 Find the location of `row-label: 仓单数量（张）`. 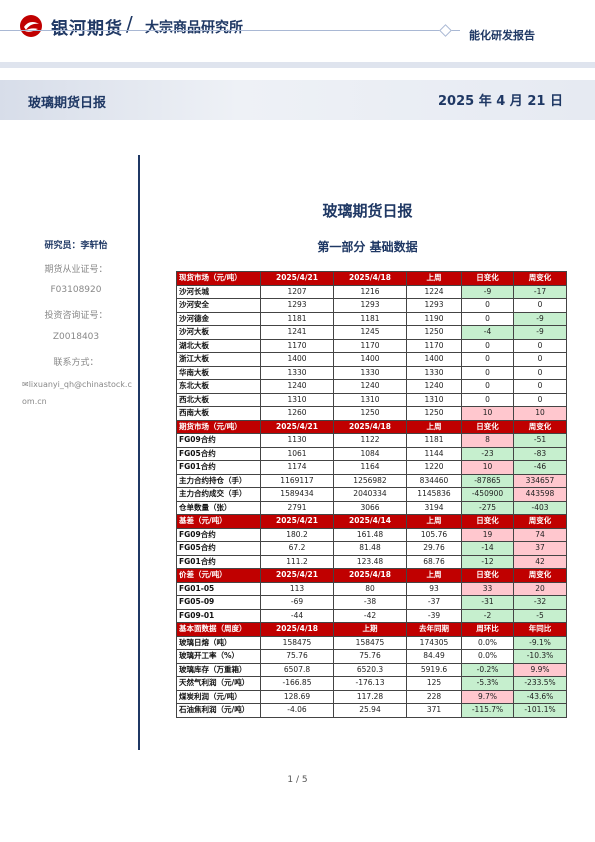

row-label: 仓单数量（张） is located at coordinates (218, 507).